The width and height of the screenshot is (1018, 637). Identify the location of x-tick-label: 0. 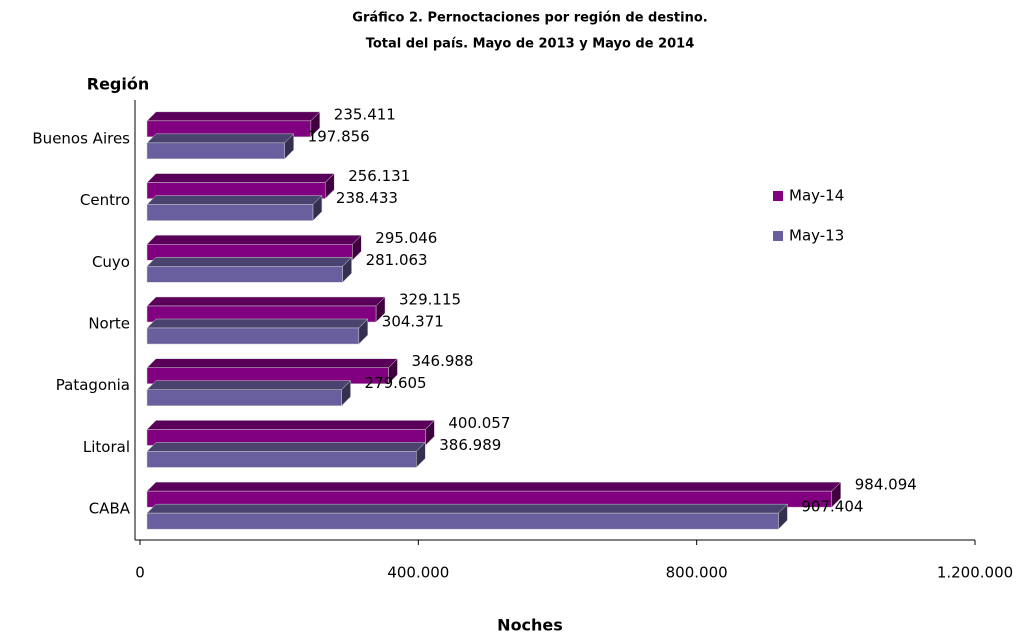
(140, 573).